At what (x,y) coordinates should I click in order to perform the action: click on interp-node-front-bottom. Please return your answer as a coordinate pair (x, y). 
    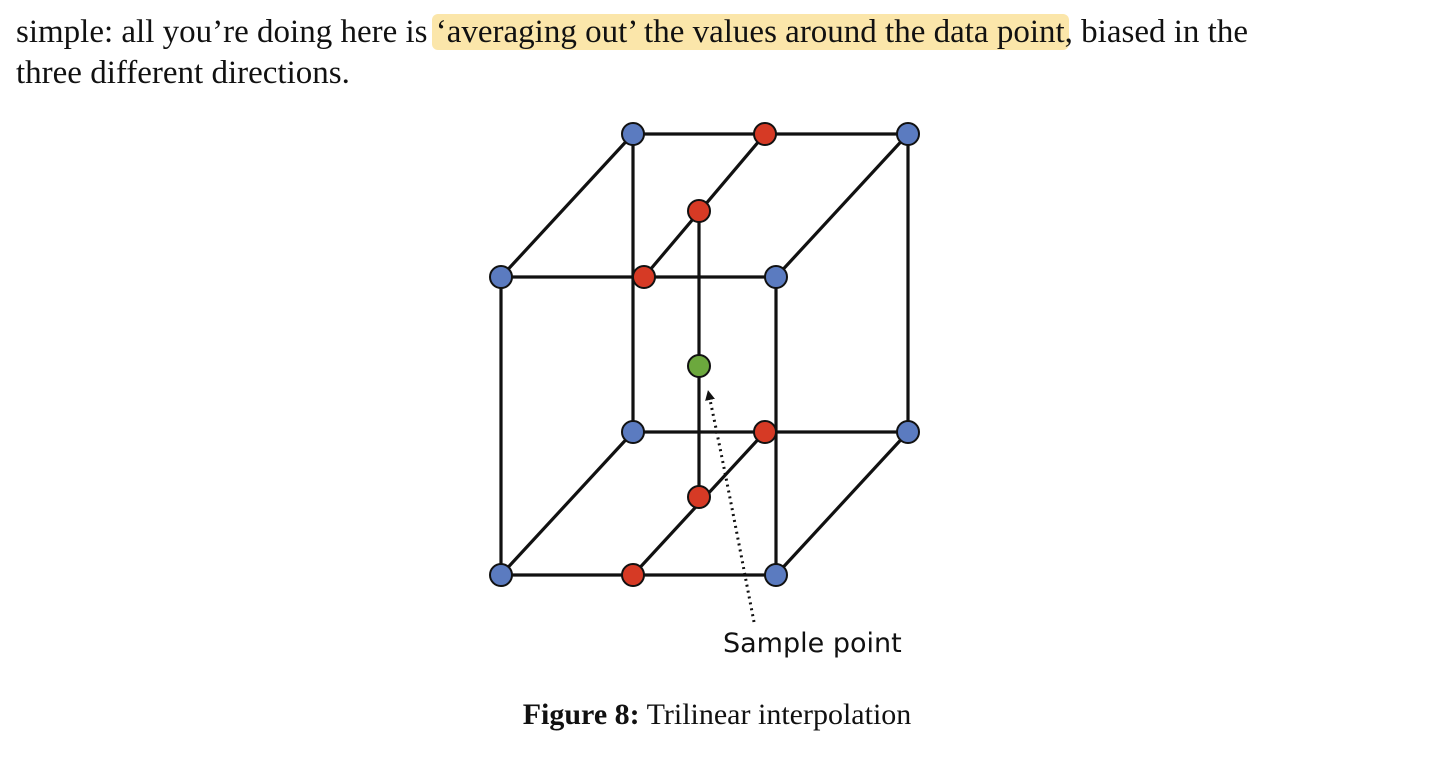
    Looking at the image, I should click on (633, 575).